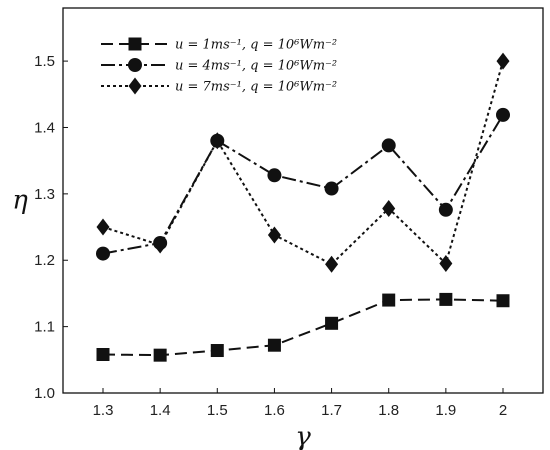 The width and height of the screenshot is (550, 450). I want to click on legend-entry: u = 7ms⁻¹, q = 10⁶Wm⁻², so click(219, 86).